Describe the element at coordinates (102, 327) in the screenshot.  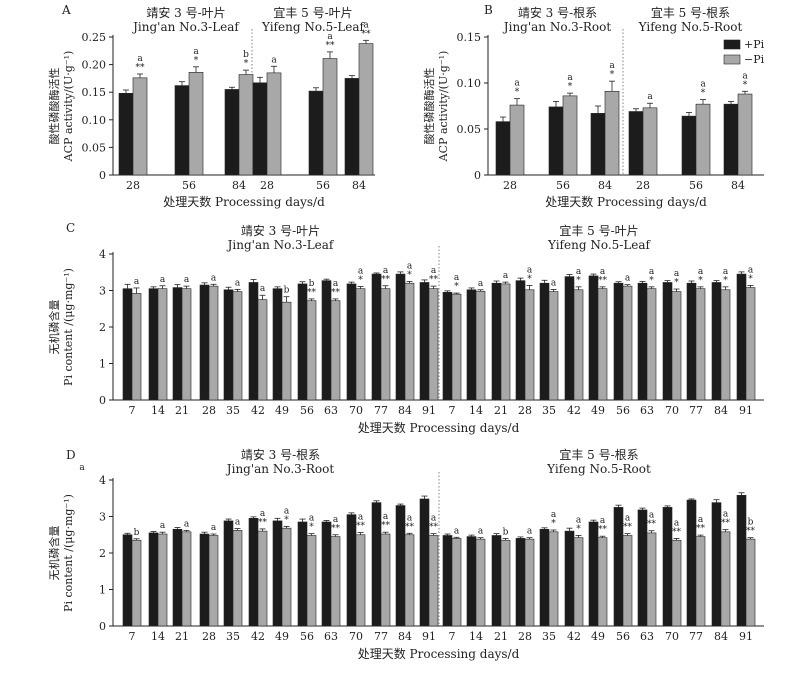
I see `y-tick-label: 2` at that location.